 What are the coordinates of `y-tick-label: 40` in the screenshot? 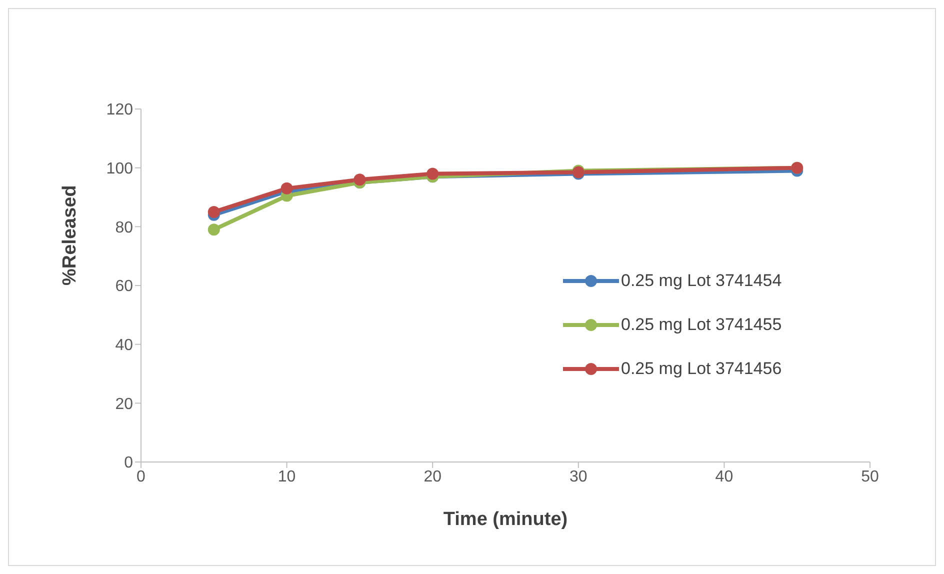 It's located at (124, 345).